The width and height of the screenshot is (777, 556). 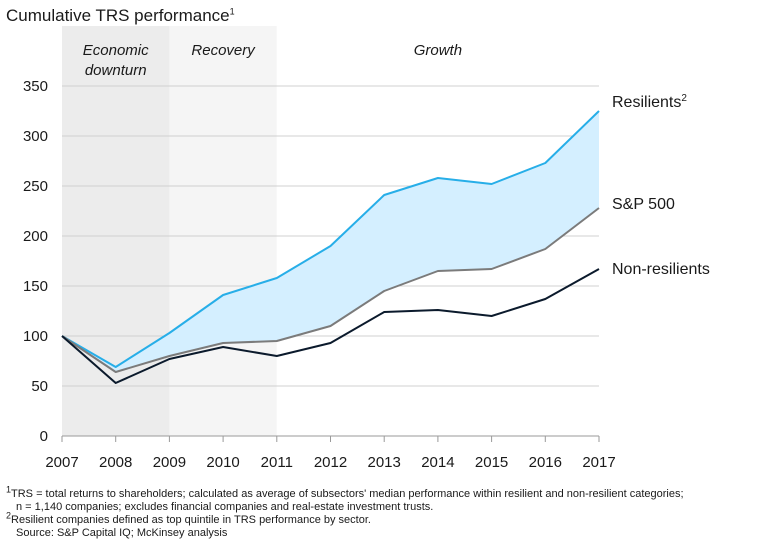 I want to click on y-tick-label-7: 350, so click(x=35, y=86).